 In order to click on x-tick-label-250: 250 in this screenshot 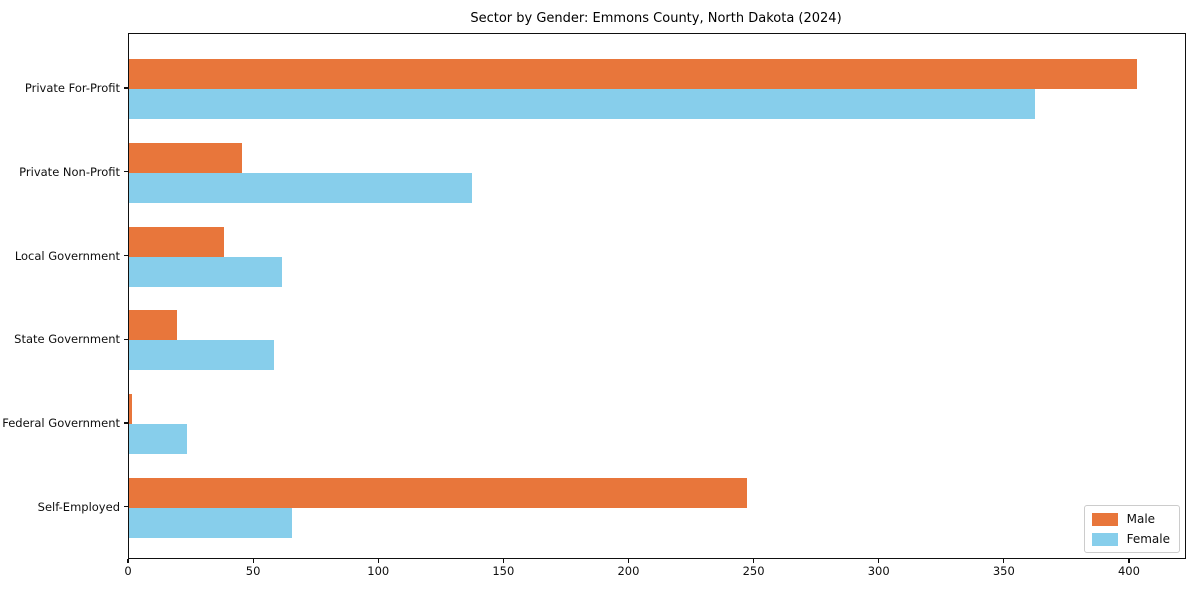, I will do `click(753, 571)`.